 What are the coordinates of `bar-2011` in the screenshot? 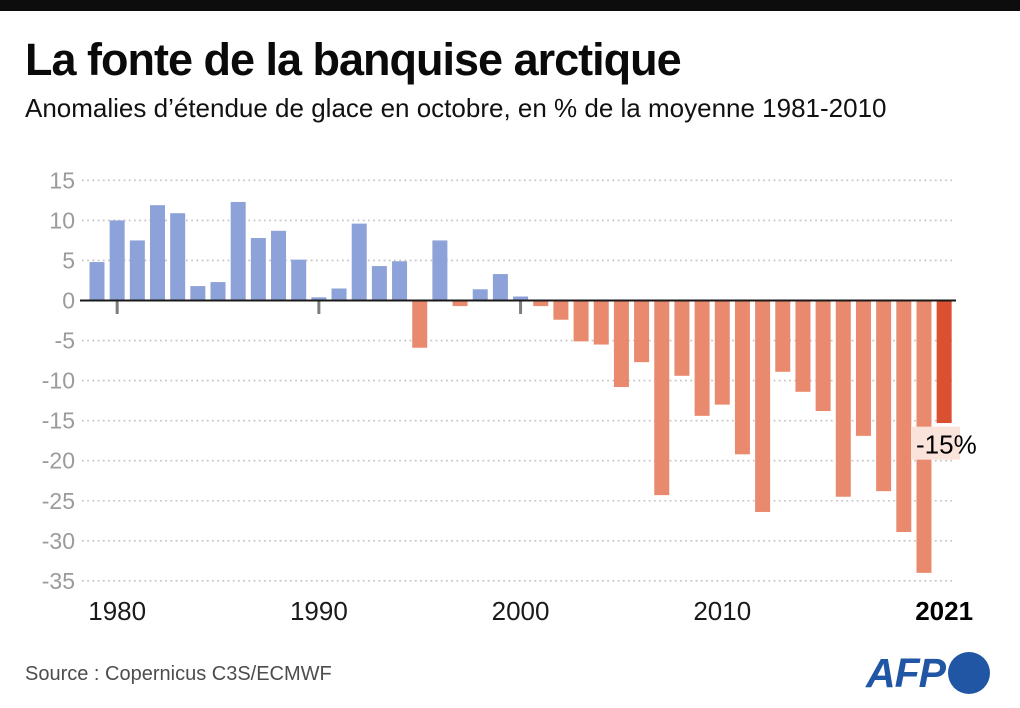 It's located at (742, 377).